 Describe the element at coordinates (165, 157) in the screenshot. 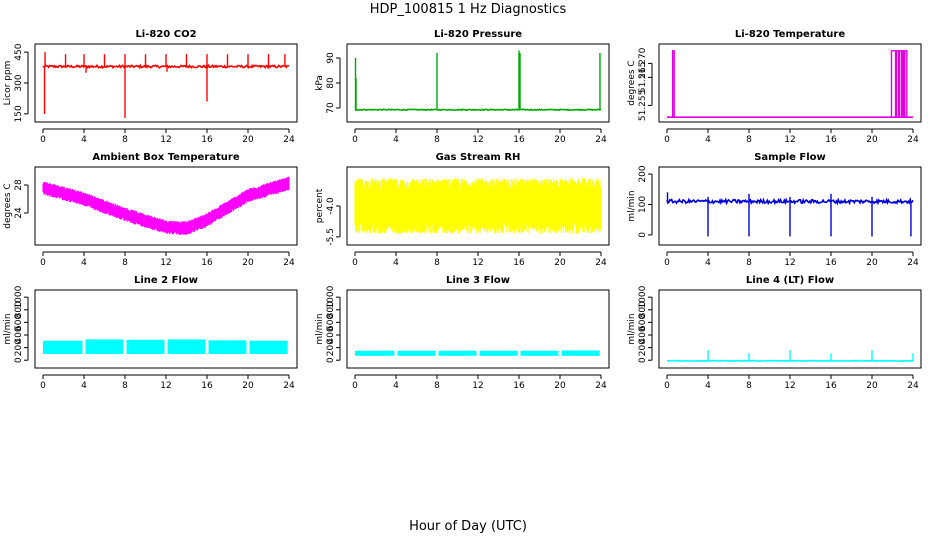

I see `panel-title: Ambient Box Temperature` at that location.